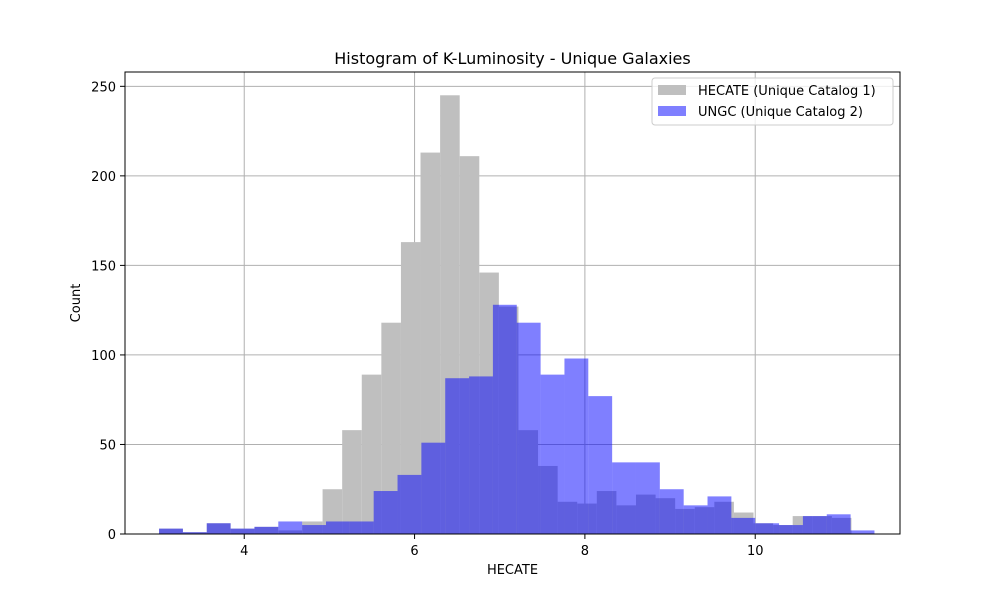 The image size is (1000, 604). I want to click on y-tick-label: 200, so click(103, 177).